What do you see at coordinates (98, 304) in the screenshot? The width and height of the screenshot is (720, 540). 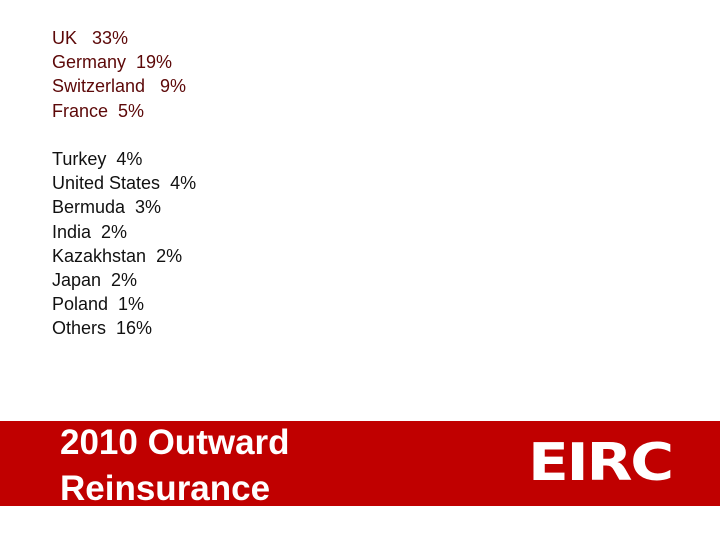 I see `country-share: Poland 1%` at bounding box center [98, 304].